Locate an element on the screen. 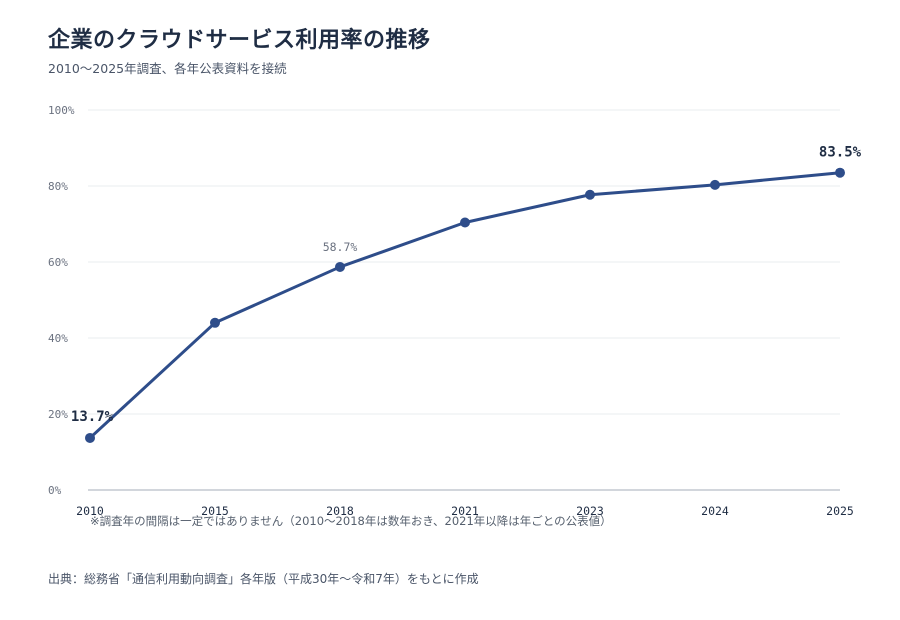 This screenshot has width=900, height=620. y-tick-label: 100% is located at coordinates (61, 110).